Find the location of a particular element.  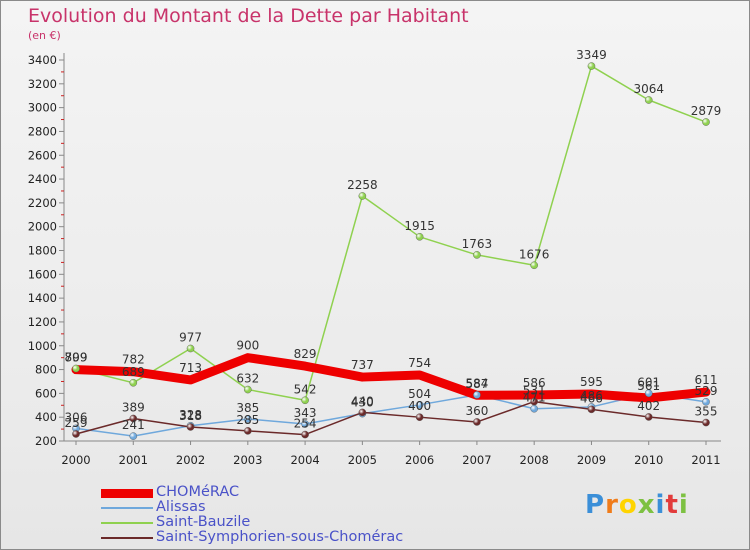

legend-label: Alissas is located at coordinates (181, 507).